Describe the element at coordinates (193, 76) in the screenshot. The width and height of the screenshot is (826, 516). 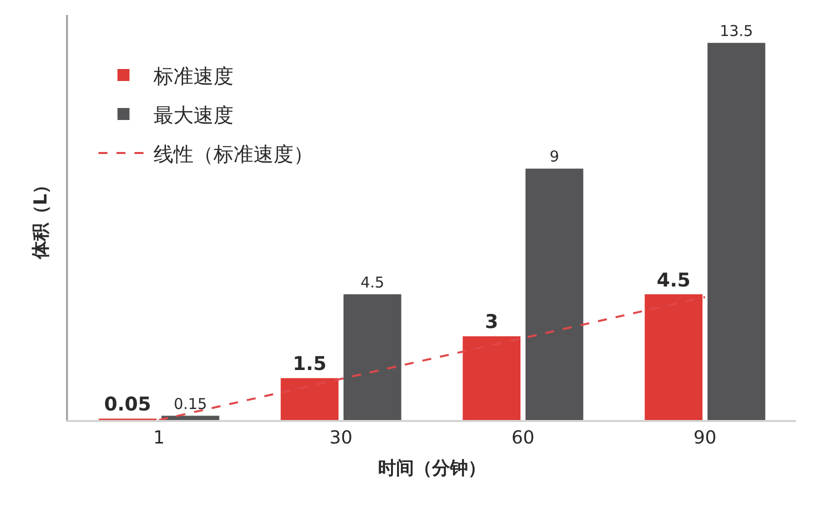
I see `legend-label: 标准速度` at that location.